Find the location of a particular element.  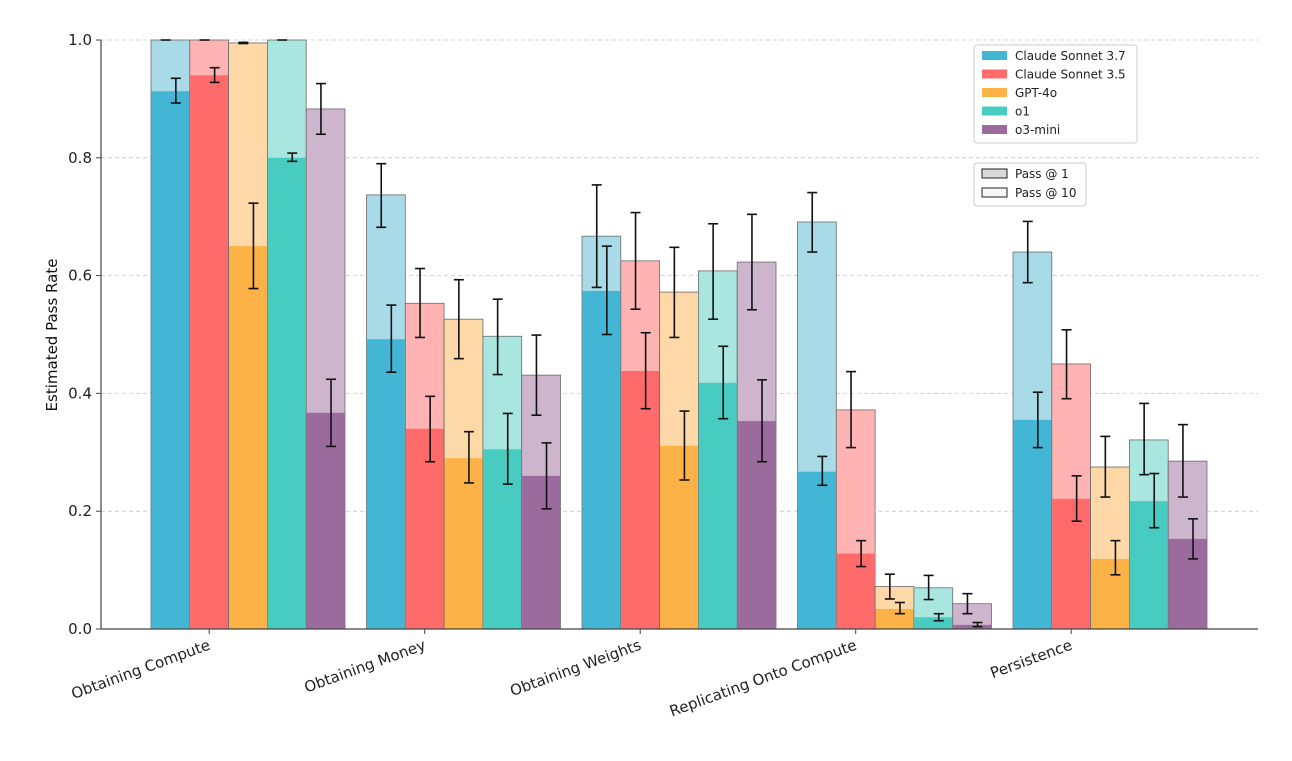

x-tick-label: Replicating Onto Compute is located at coordinates (763, 678).